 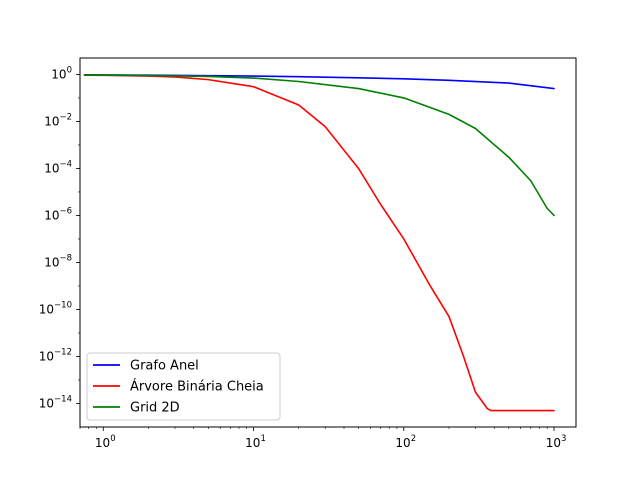 I want to click on legend-label-1: Grafo Anel, so click(x=164, y=366).